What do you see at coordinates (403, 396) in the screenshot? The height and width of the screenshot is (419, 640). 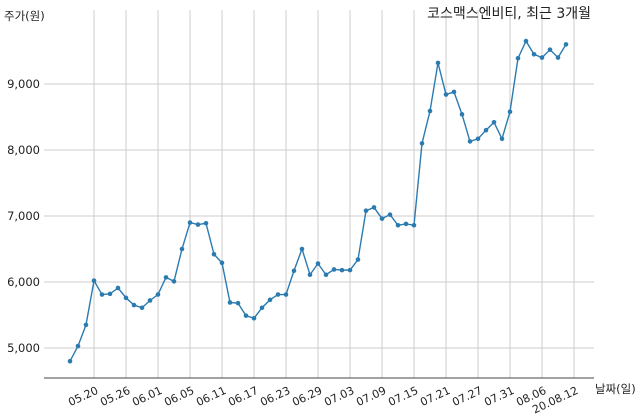 I see `x-tick-label: 07.15` at bounding box center [403, 396].